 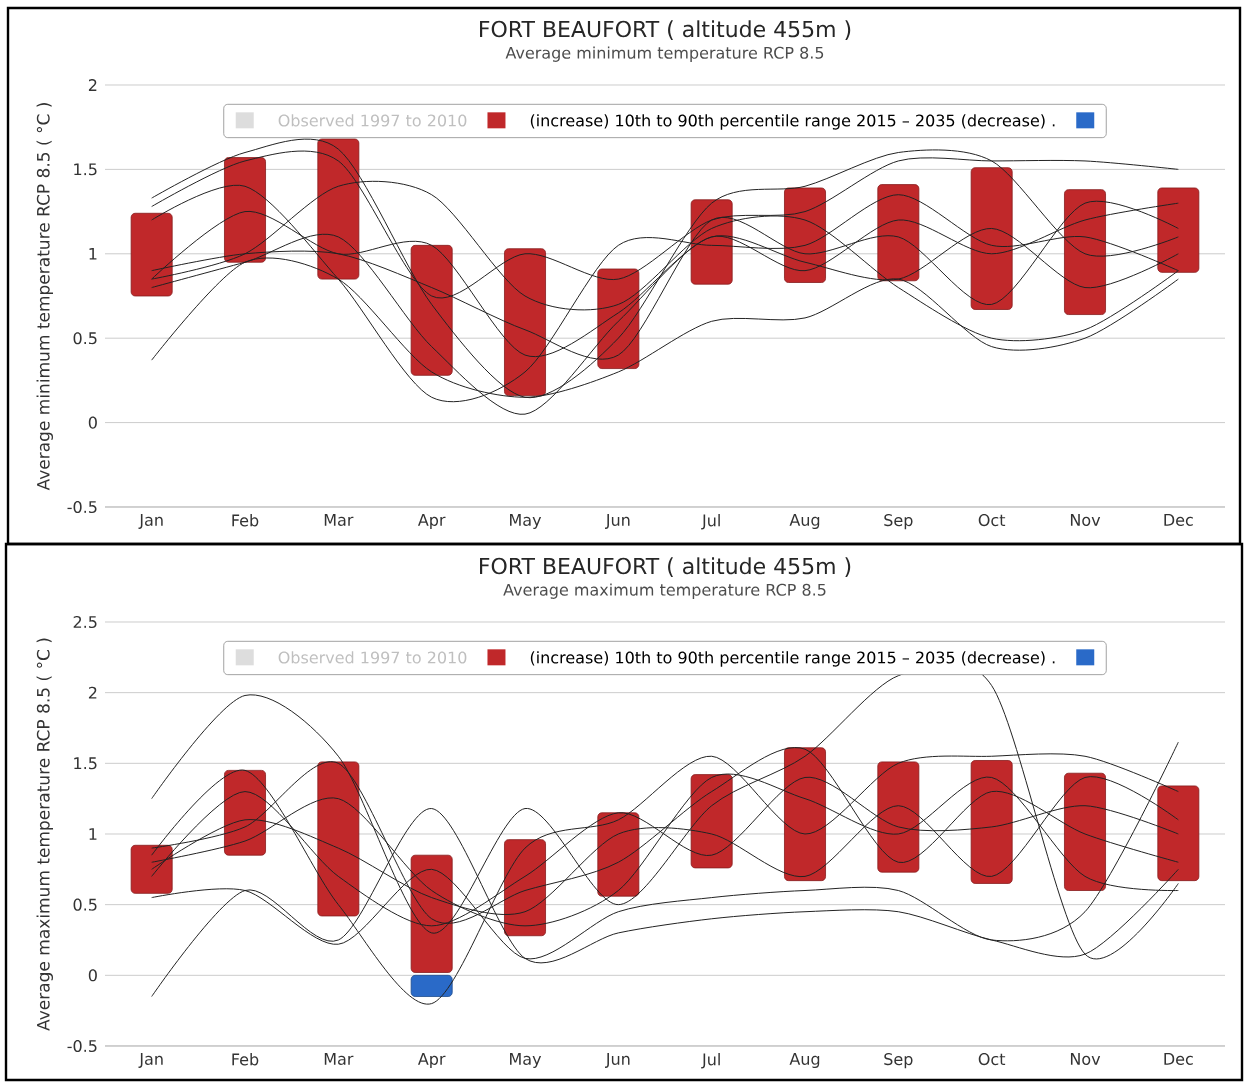 I want to click on chart-subtitle: Average maximum temperature RCP 8.5, so click(x=664, y=591).